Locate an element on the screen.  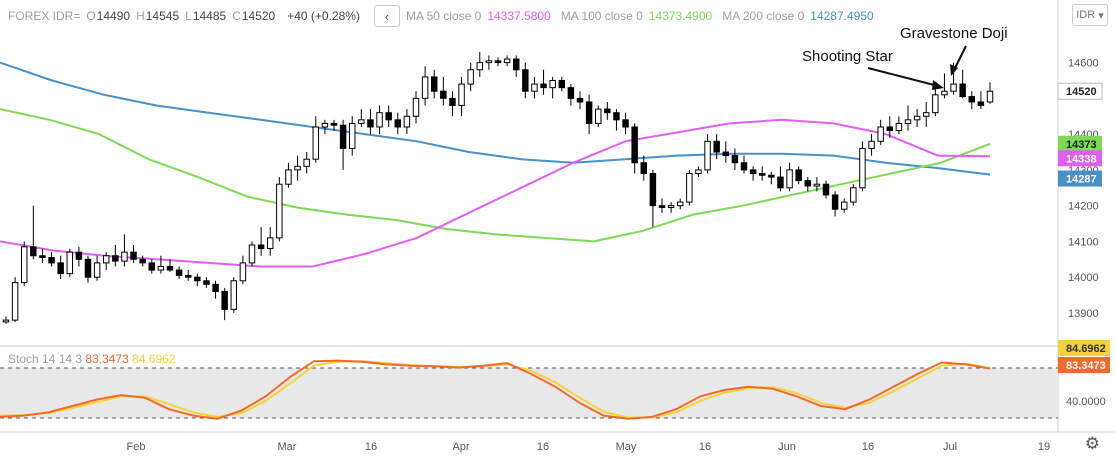
symbol-label: FOREX IDR= is located at coordinates (44, 16).